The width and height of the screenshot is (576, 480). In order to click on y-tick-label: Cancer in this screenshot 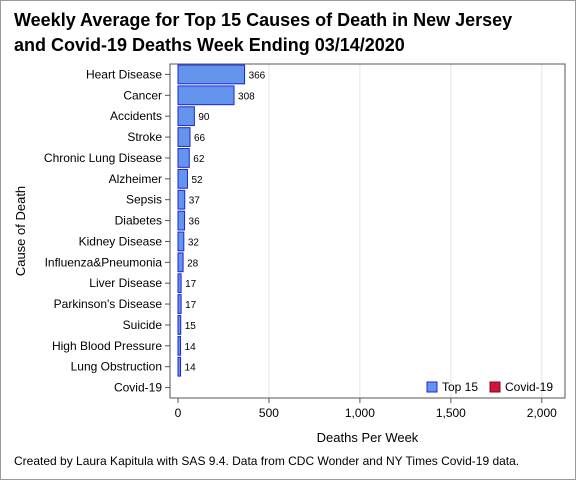, I will do `click(142, 95)`.